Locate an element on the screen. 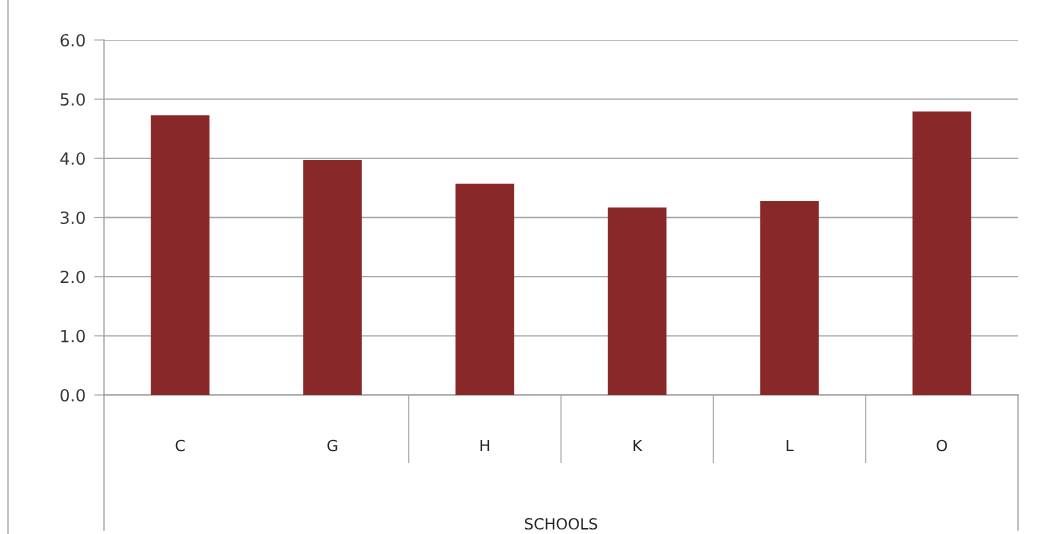 This screenshot has width=1039, height=534. y-tick-label: 0.0 is located at coordinates (72, 395).